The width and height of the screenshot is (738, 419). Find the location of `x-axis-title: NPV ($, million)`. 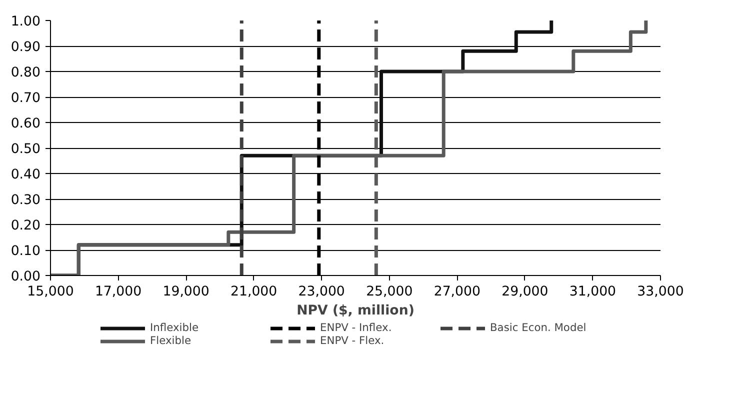

x-axis-title: NPV ($, million) is located at coordinates (355, 311).